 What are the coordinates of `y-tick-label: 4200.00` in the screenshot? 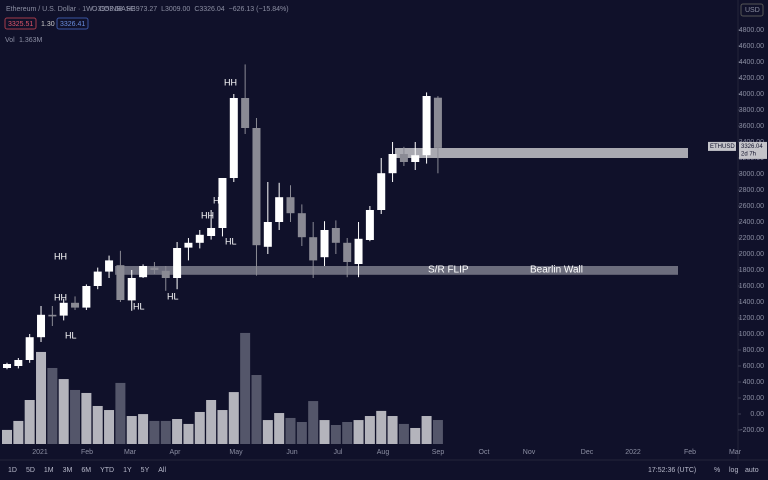 It's located at (751, 78).